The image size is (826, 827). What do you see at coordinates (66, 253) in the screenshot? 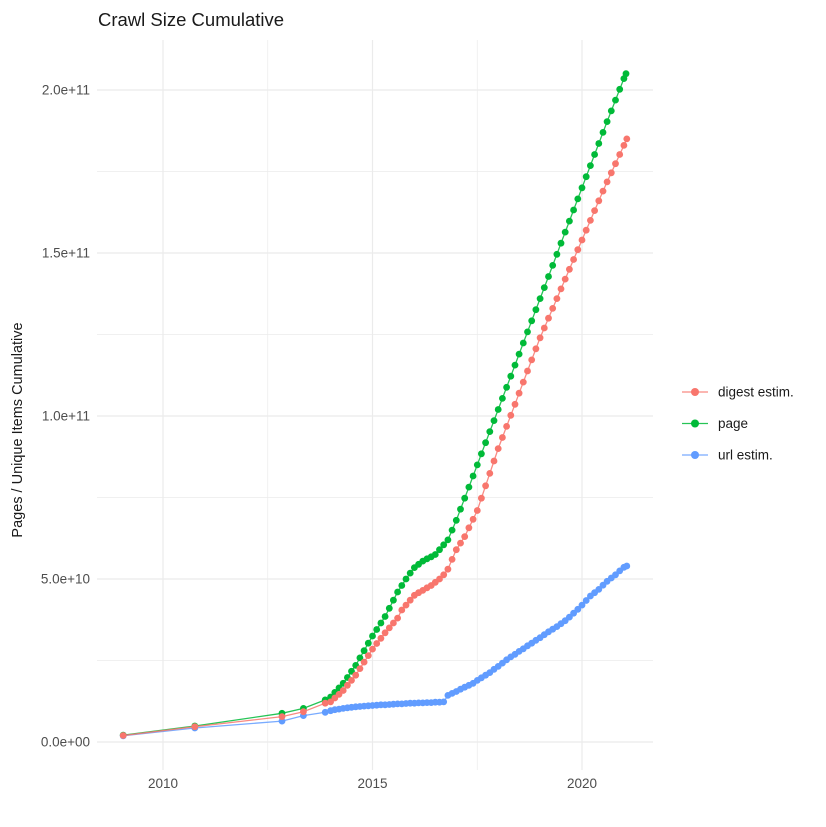
I see `y-tick-label: 1.5e+11` at bounding box center [66, 253].